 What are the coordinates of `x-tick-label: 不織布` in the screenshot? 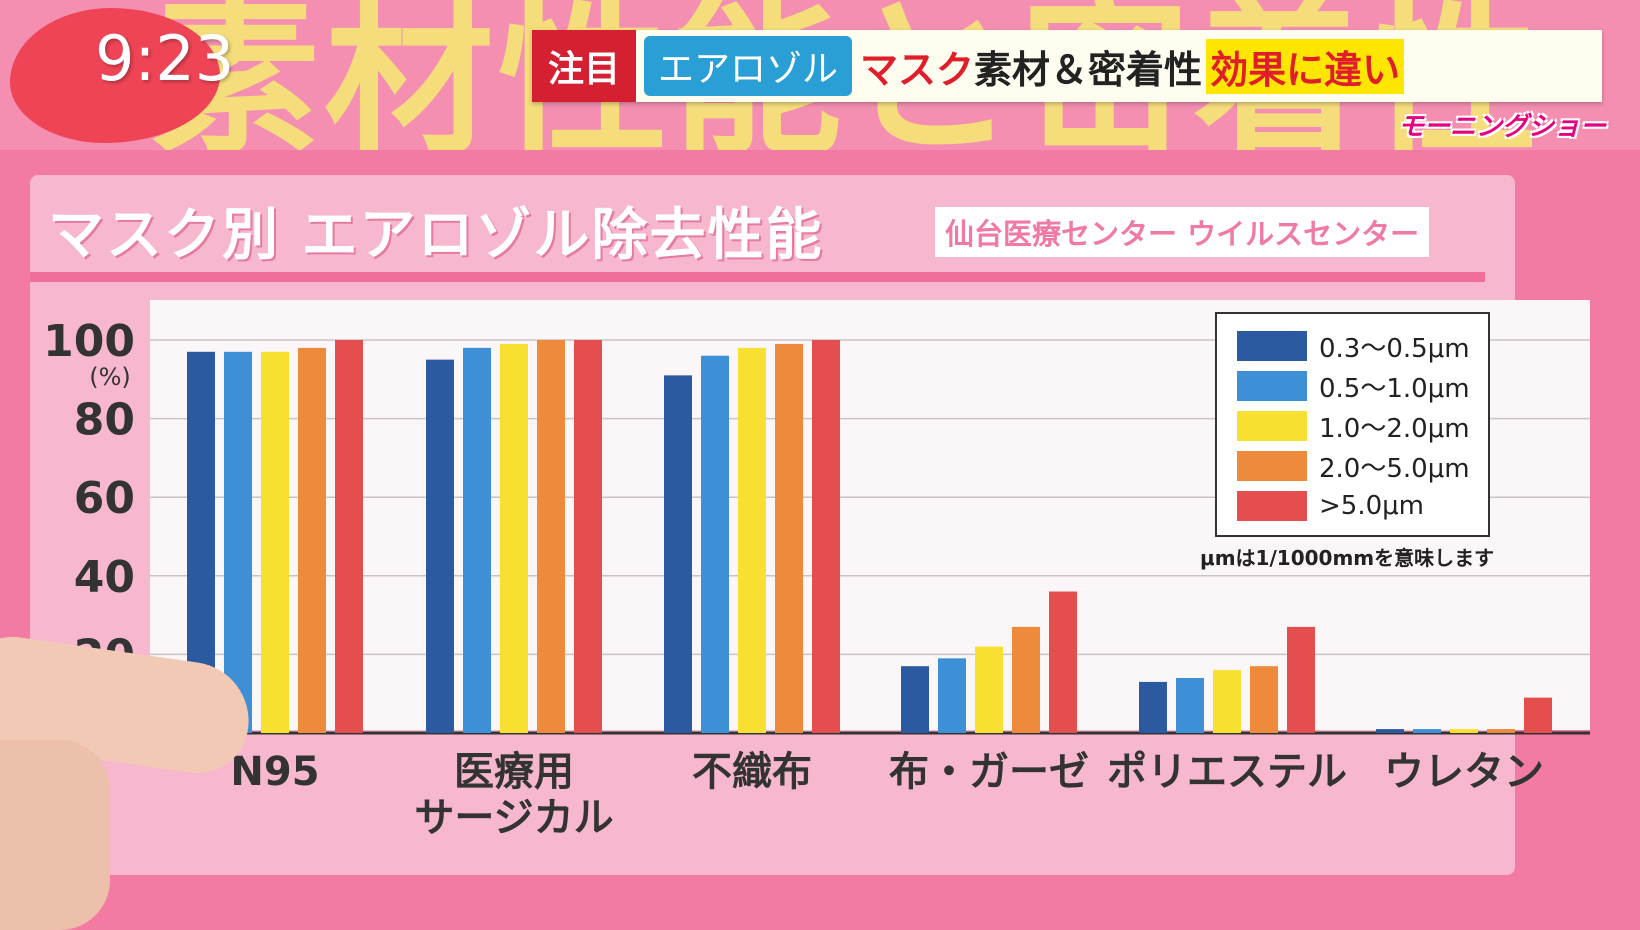 It's located at (752, 772).